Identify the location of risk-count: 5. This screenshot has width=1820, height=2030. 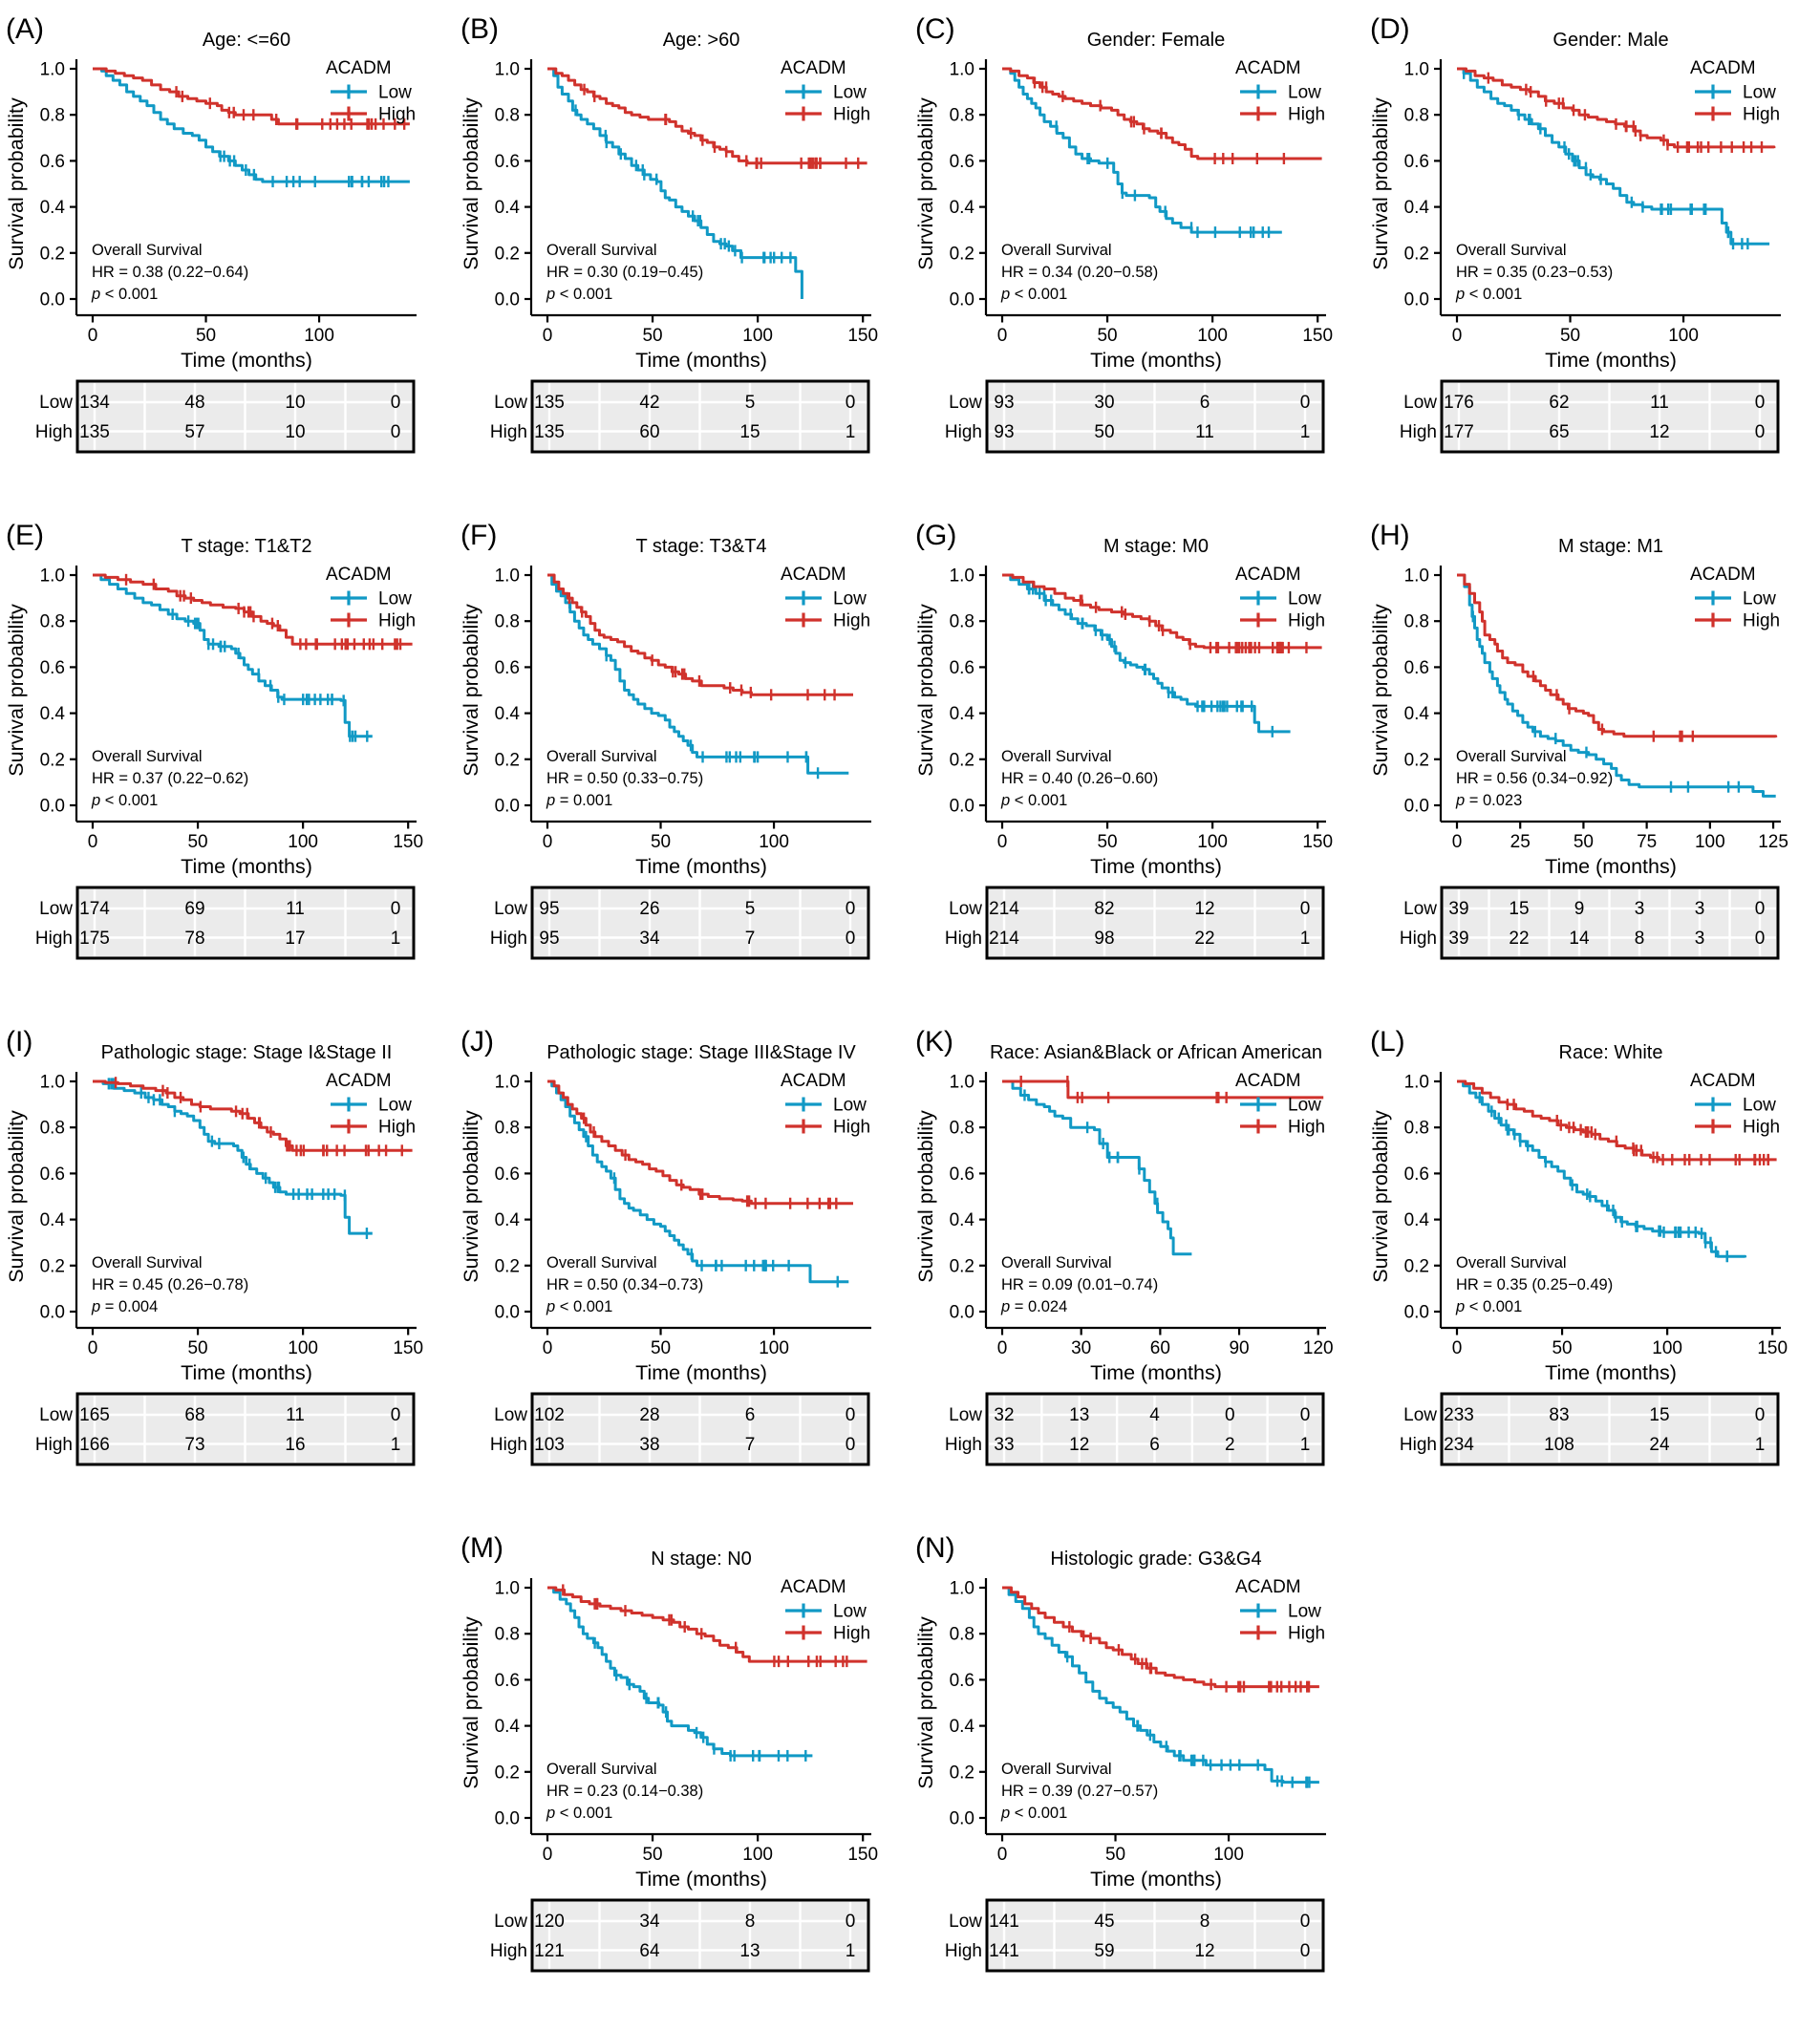
(751, 909).